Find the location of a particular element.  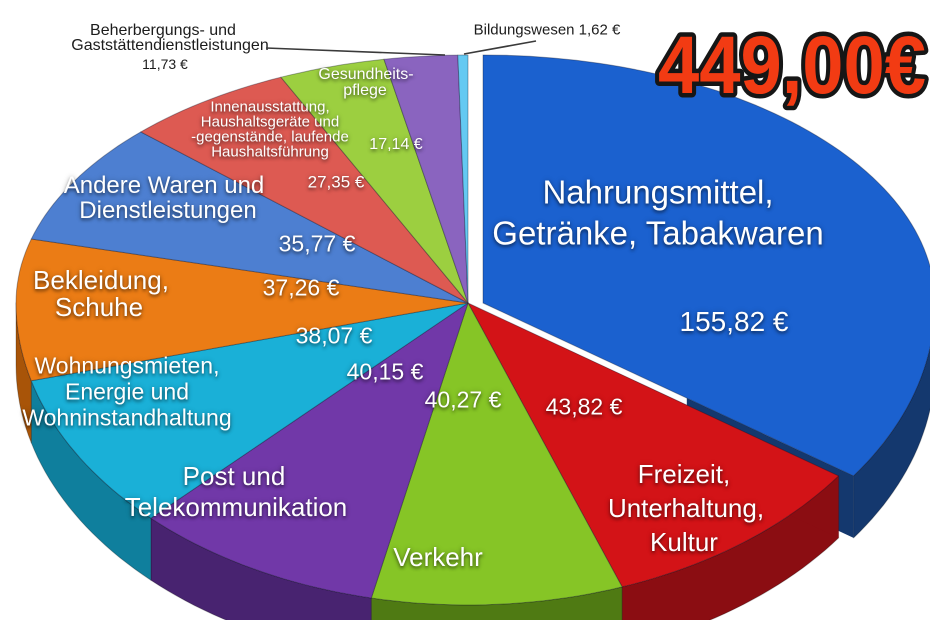

pie-slice-andere-waren is located at coordinates (249, 217).